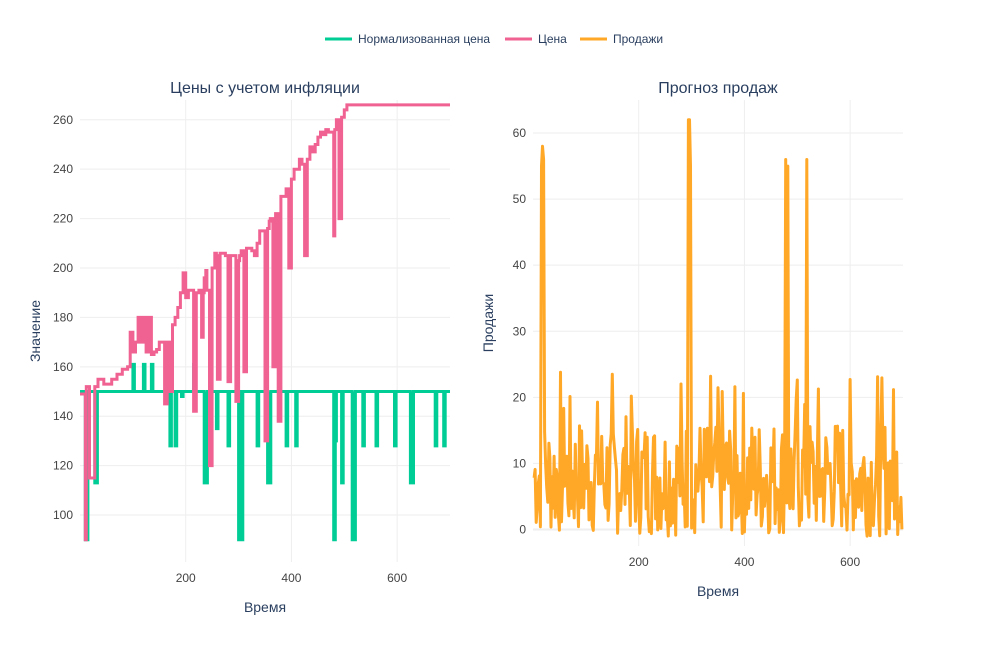 The width and height of the screenshot is (983, 650). Describe the element at coordinates (63, 367) in the screenshot. I see `y-tick-label: 160` at that location.